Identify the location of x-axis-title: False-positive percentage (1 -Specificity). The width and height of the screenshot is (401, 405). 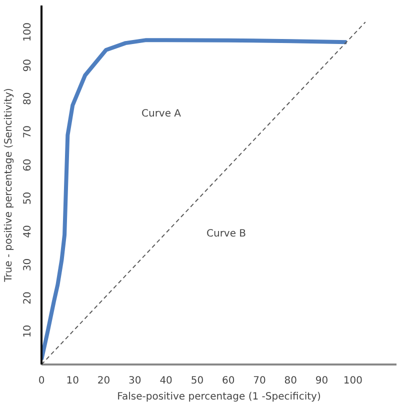
(219, 397).